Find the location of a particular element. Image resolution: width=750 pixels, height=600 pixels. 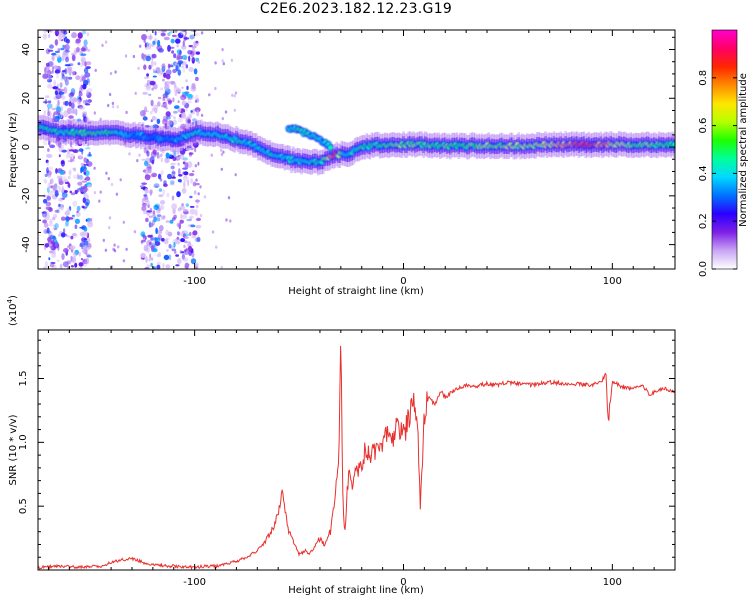

colorbar-frame is located at coordinates (724, 149).